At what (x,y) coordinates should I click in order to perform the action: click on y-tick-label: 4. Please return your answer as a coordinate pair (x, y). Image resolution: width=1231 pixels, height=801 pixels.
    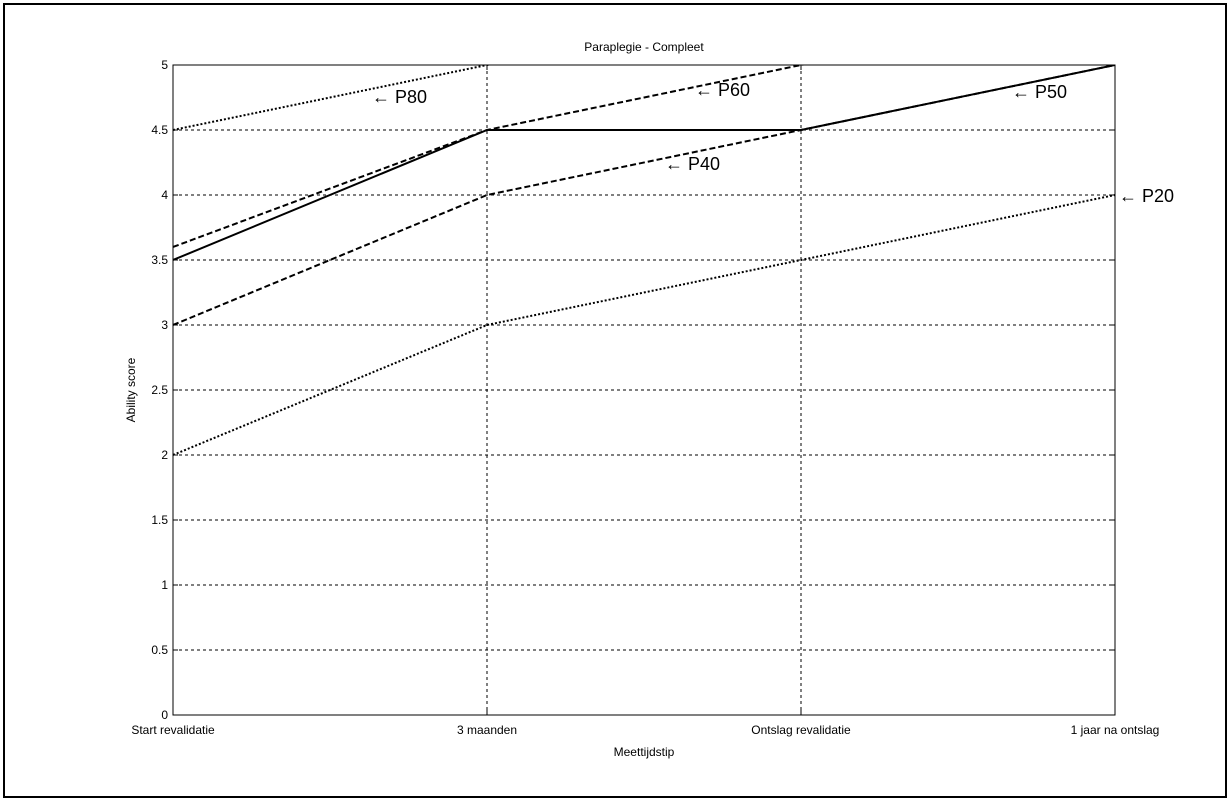
    Looking at the image, I should click on (164, 195).